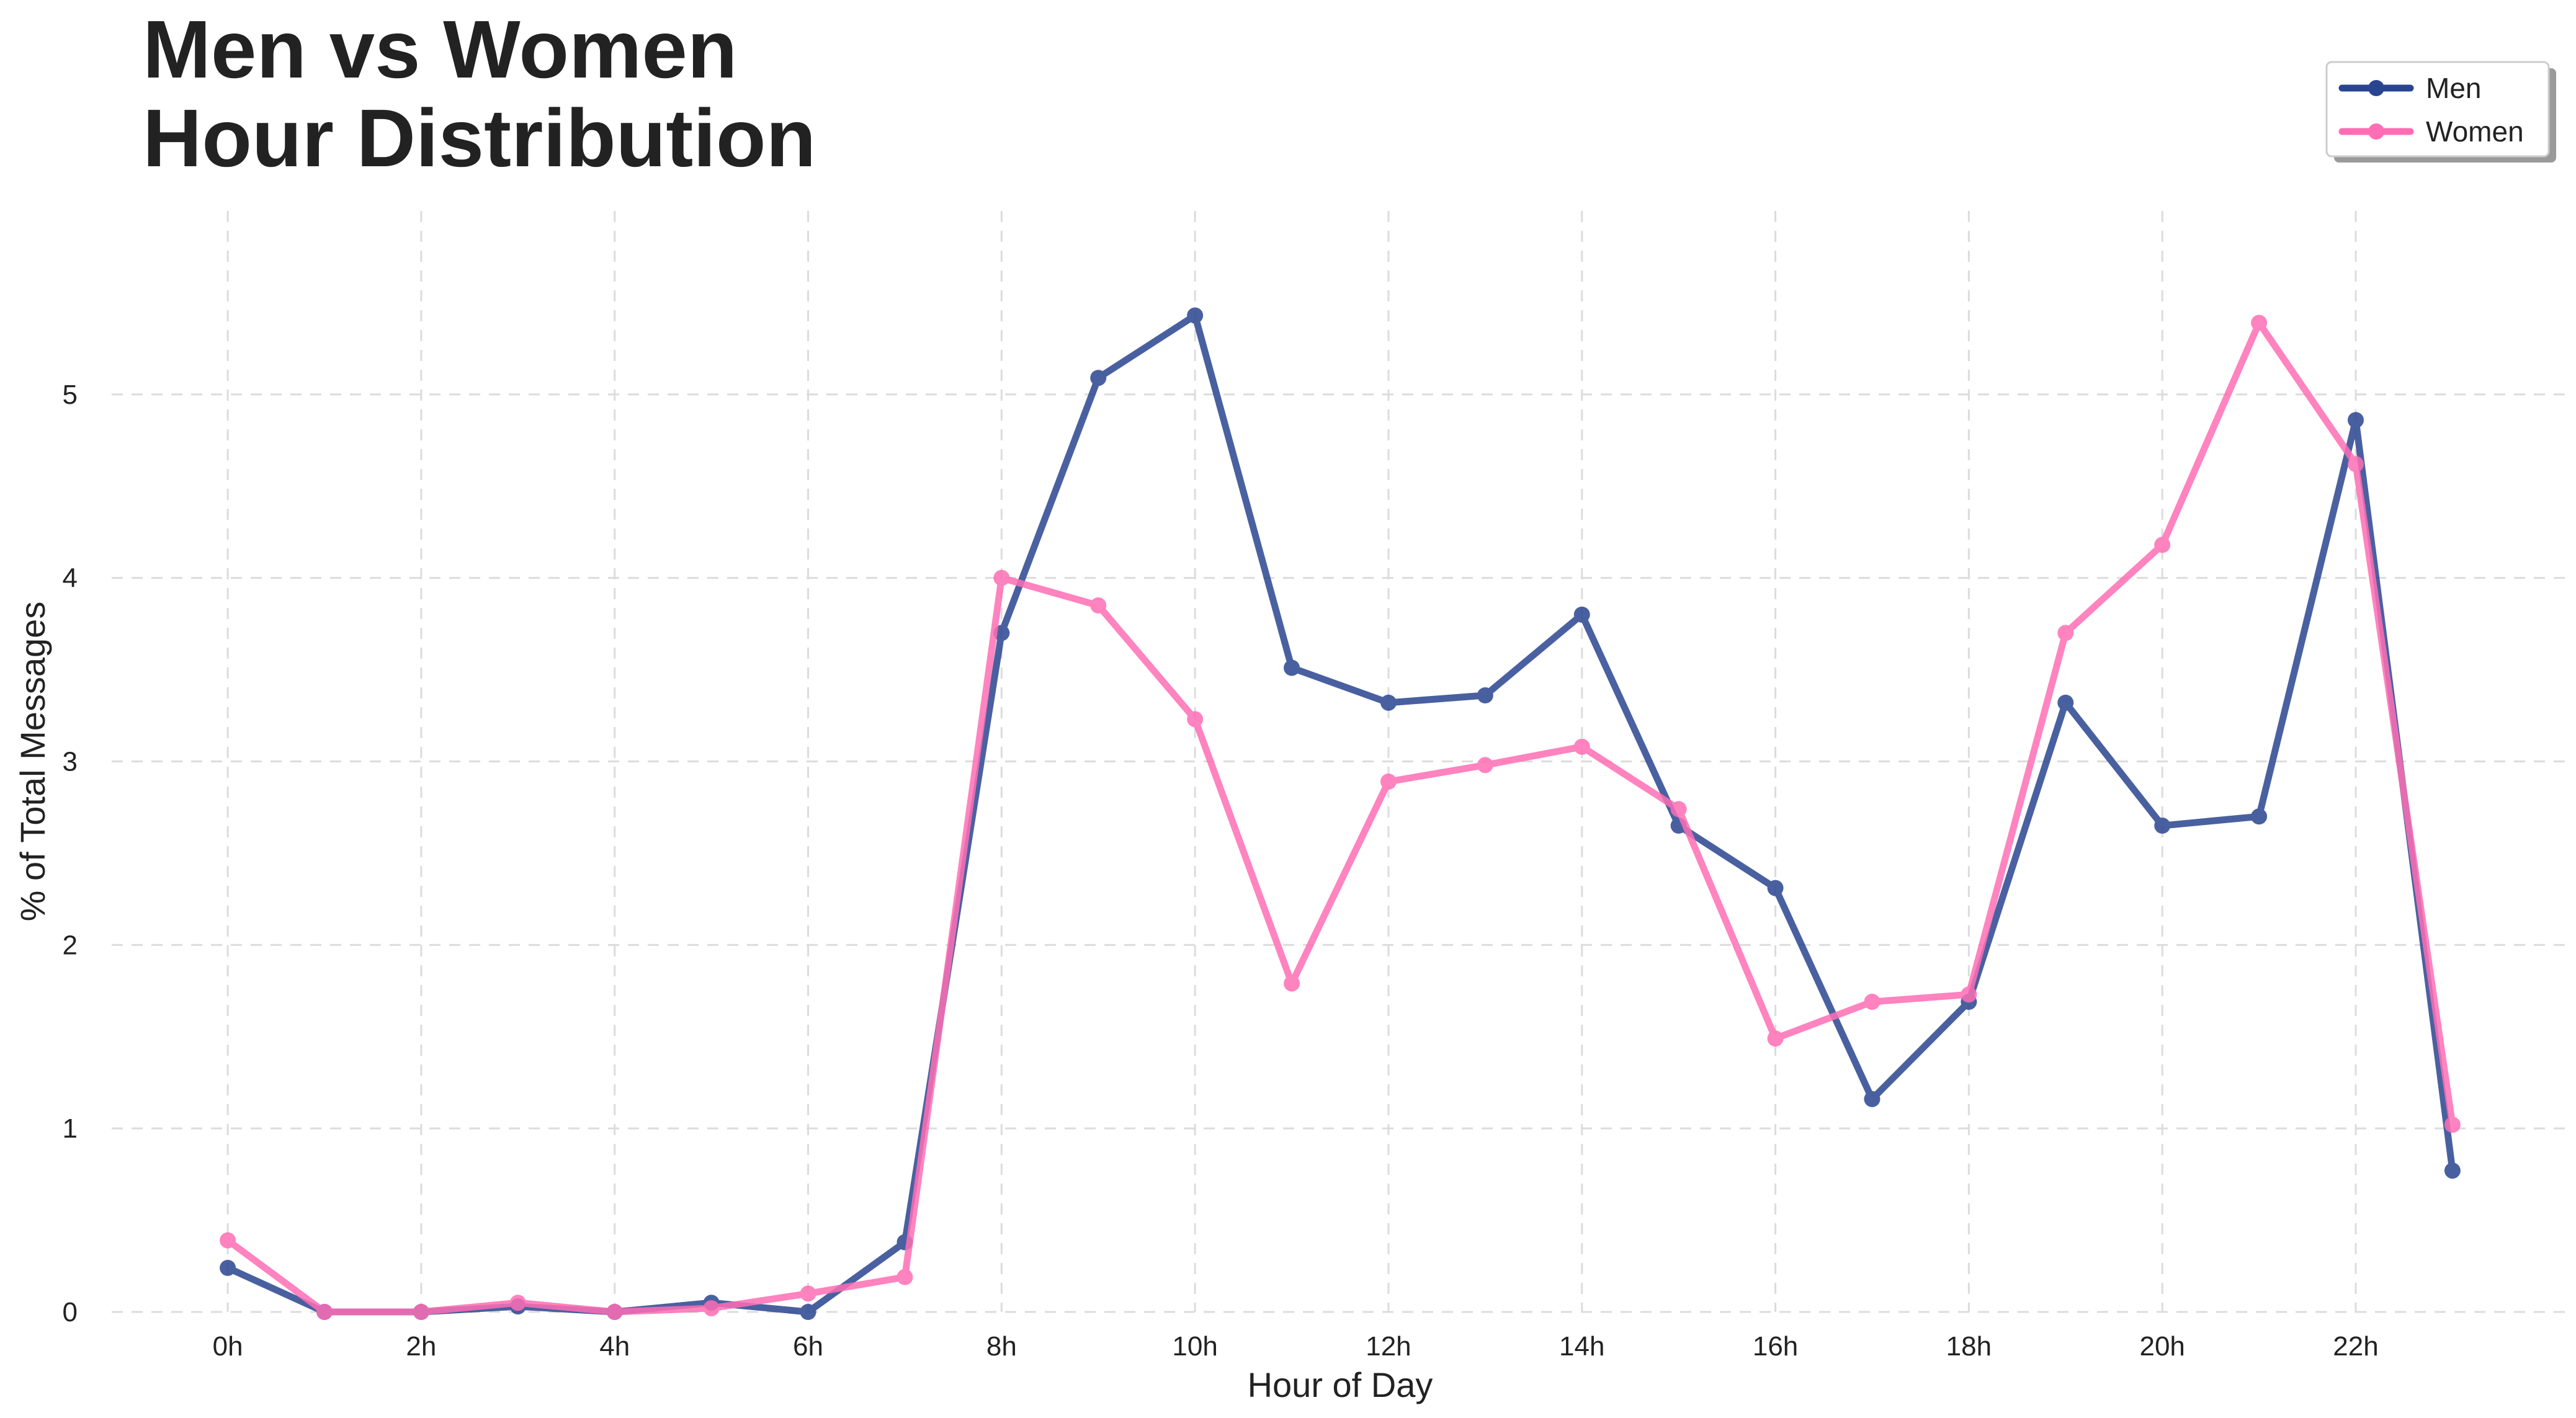 Image resolution: width=2576 pixels, height=1418 pixels. Describe the element at coordinates (70, 578) in the screenshot. I see `y-tick-label: 4` at that location.